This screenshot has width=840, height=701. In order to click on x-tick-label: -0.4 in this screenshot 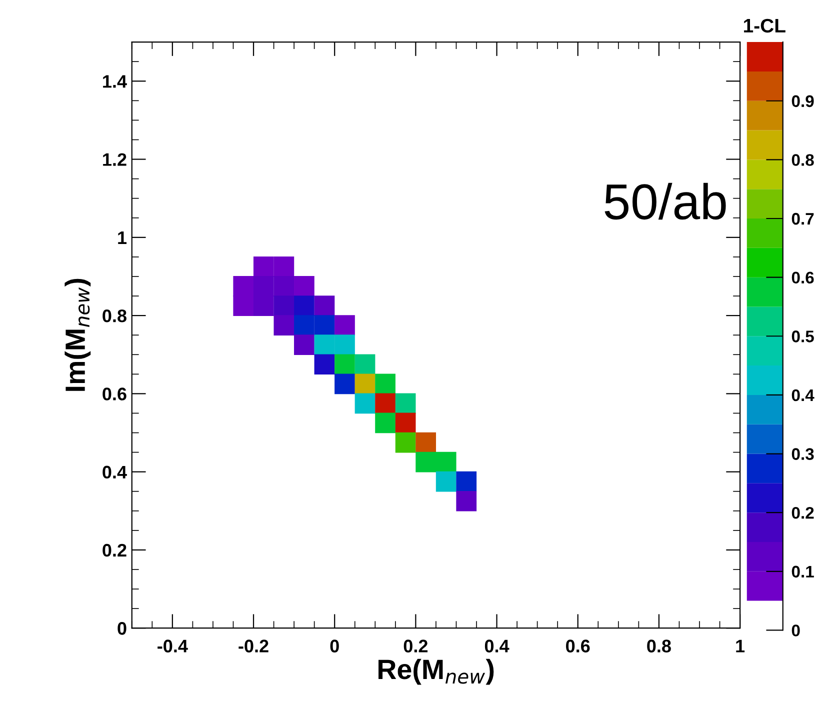, I will do `click(173, 646)`.